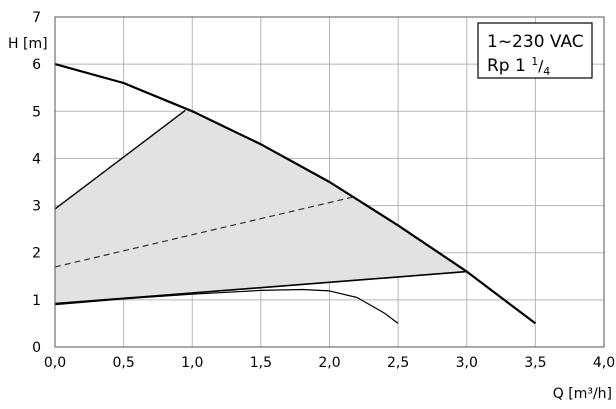  I want to click on y-axis-label: H [m], so click(28, 44).